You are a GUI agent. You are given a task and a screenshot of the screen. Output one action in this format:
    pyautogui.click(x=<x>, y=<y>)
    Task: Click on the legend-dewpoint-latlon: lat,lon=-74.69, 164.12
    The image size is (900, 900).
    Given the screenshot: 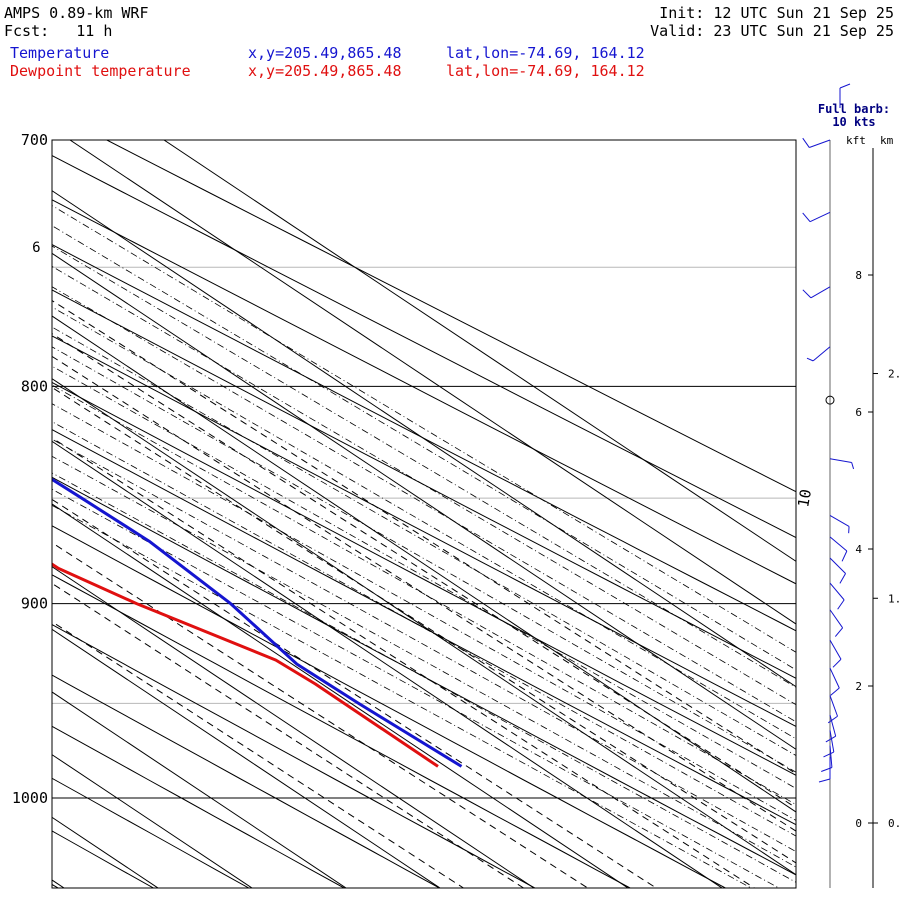 What is the action you would take?
    pyautogui.click(x=545, y=71)
    